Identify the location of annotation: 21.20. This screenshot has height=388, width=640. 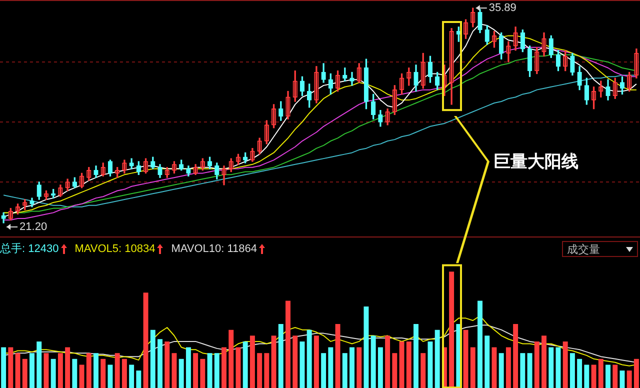
(34, 226).